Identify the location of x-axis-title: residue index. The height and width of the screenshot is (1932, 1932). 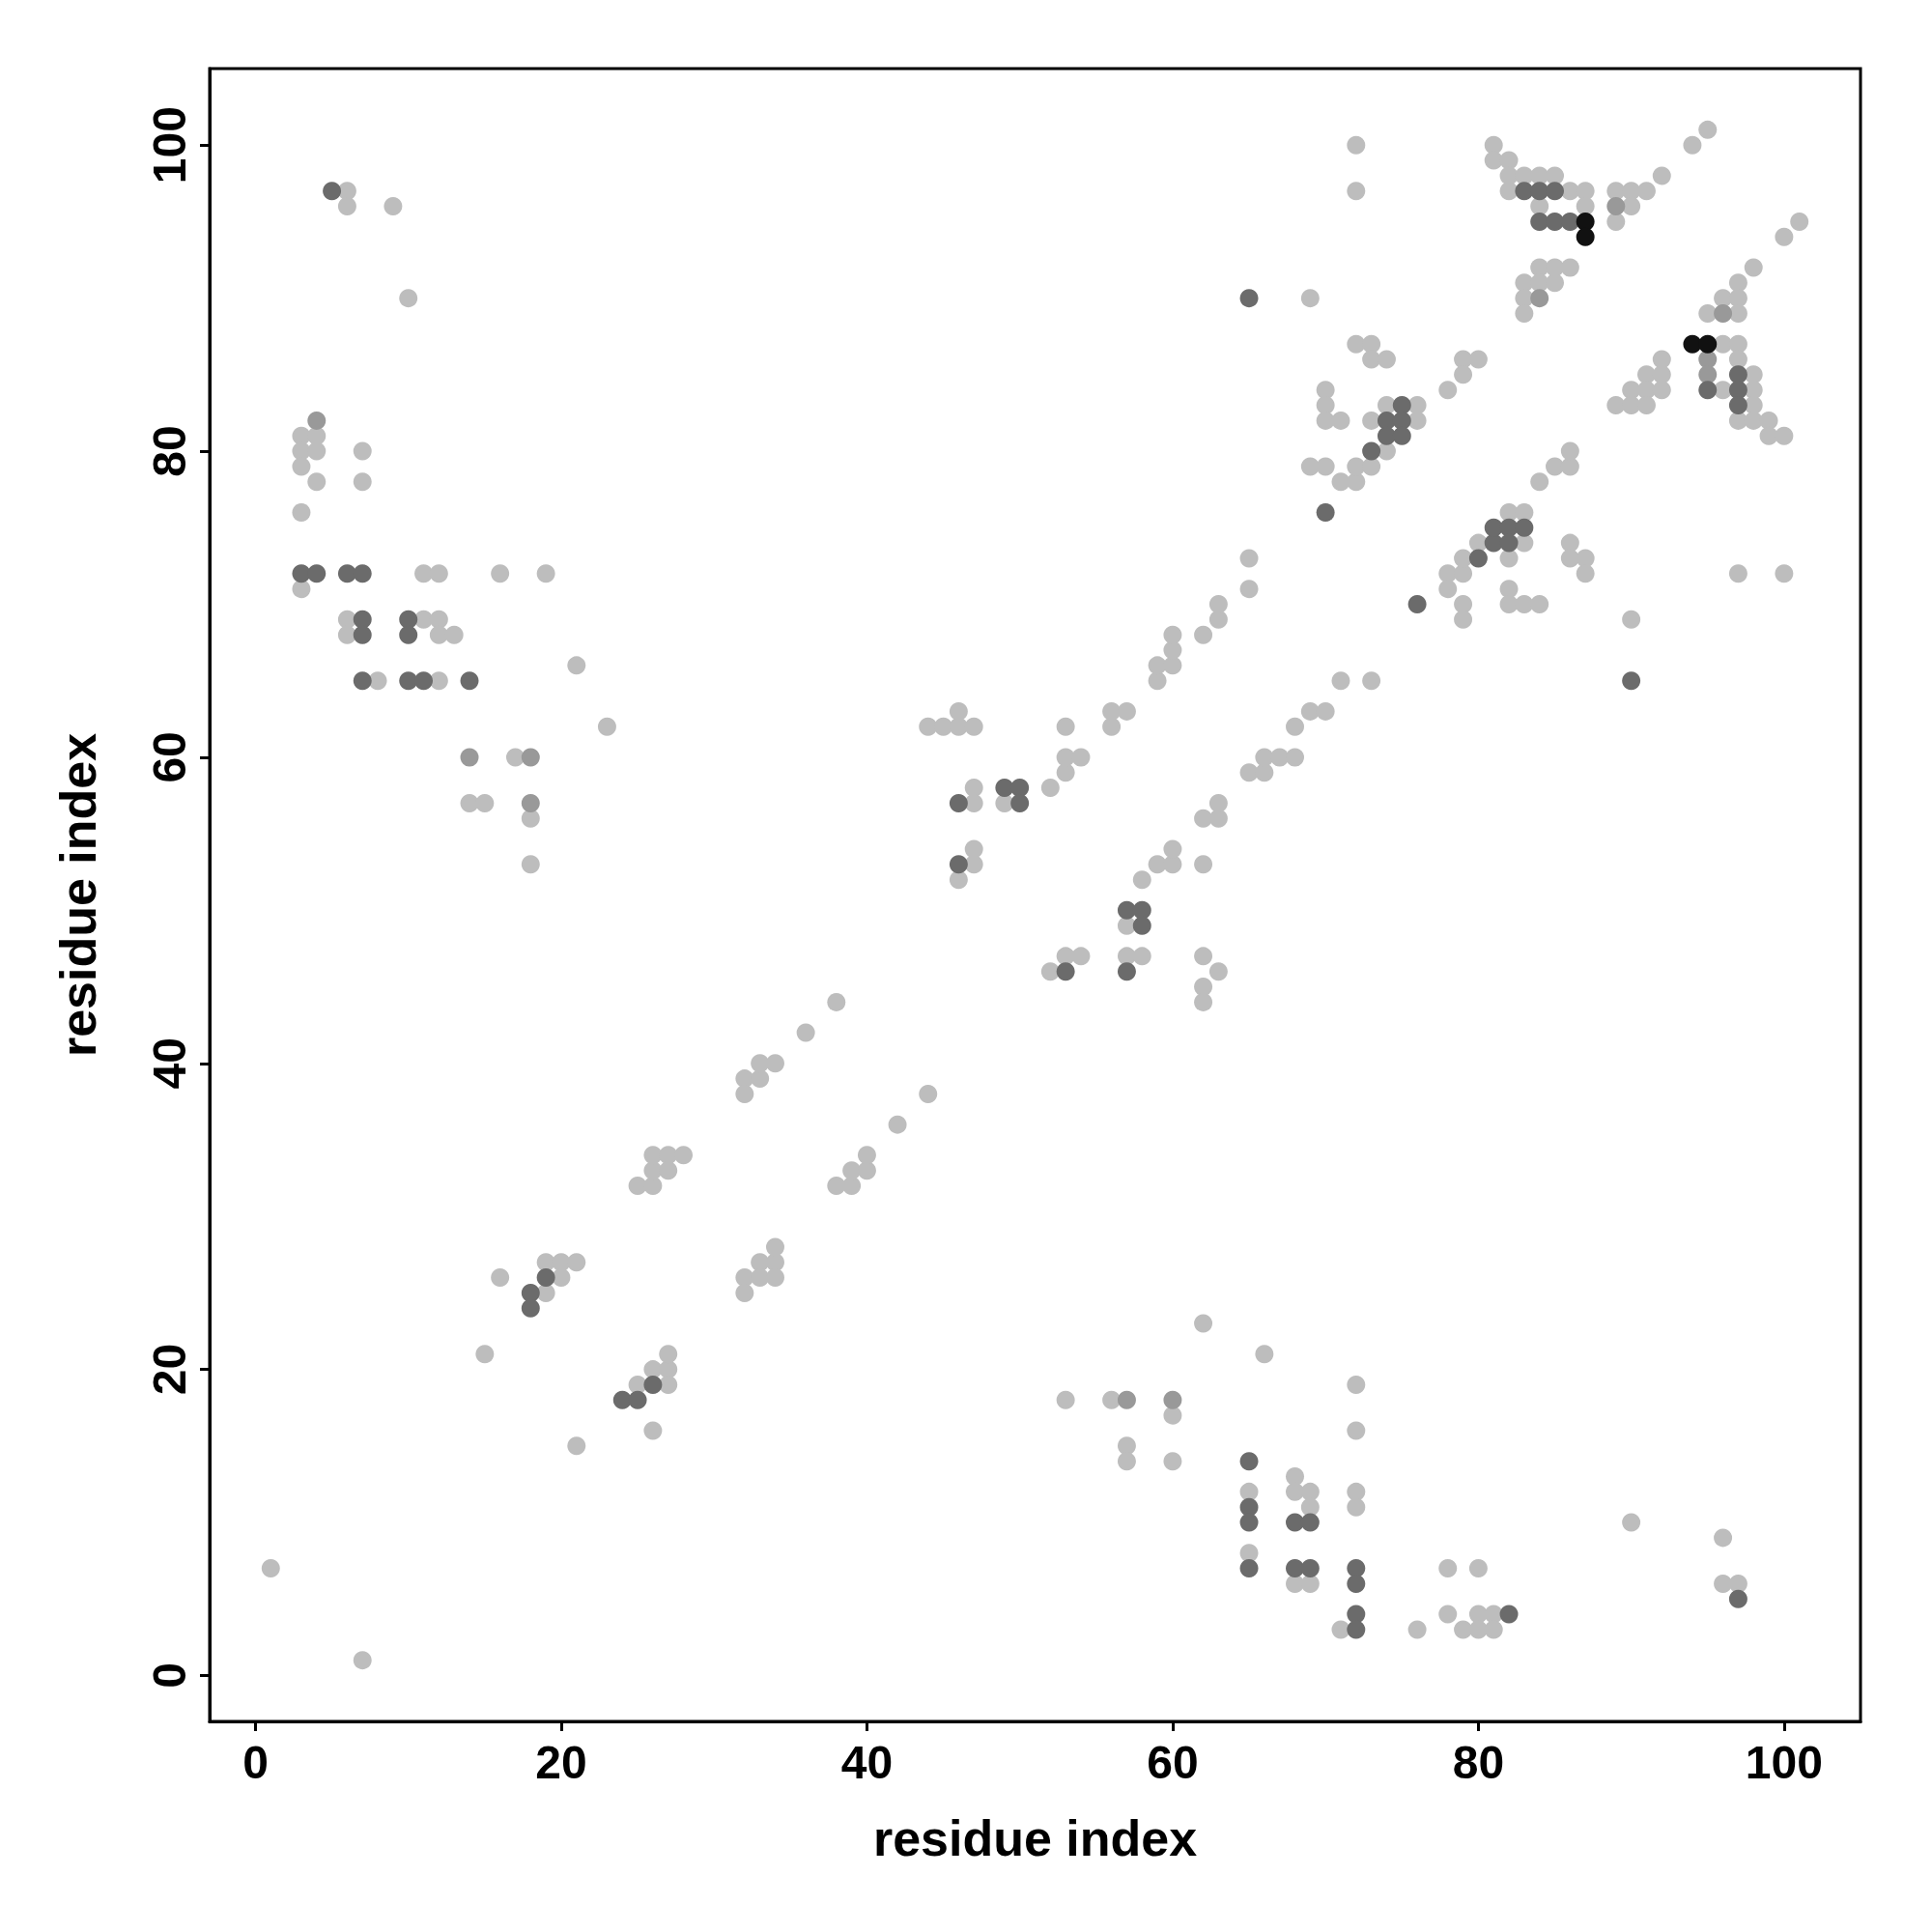
(1035, 1838).